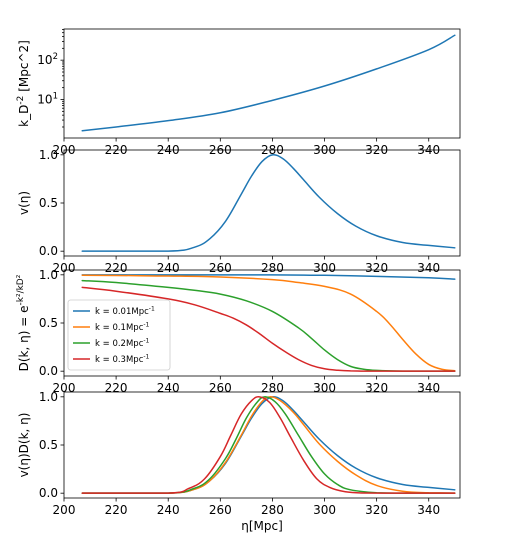  What do you see at coordinates (23, 83) in the screenshot?
I see `y-axis-label: k_D-2​ [Mpc^2]` at bounding box center [23, 83].